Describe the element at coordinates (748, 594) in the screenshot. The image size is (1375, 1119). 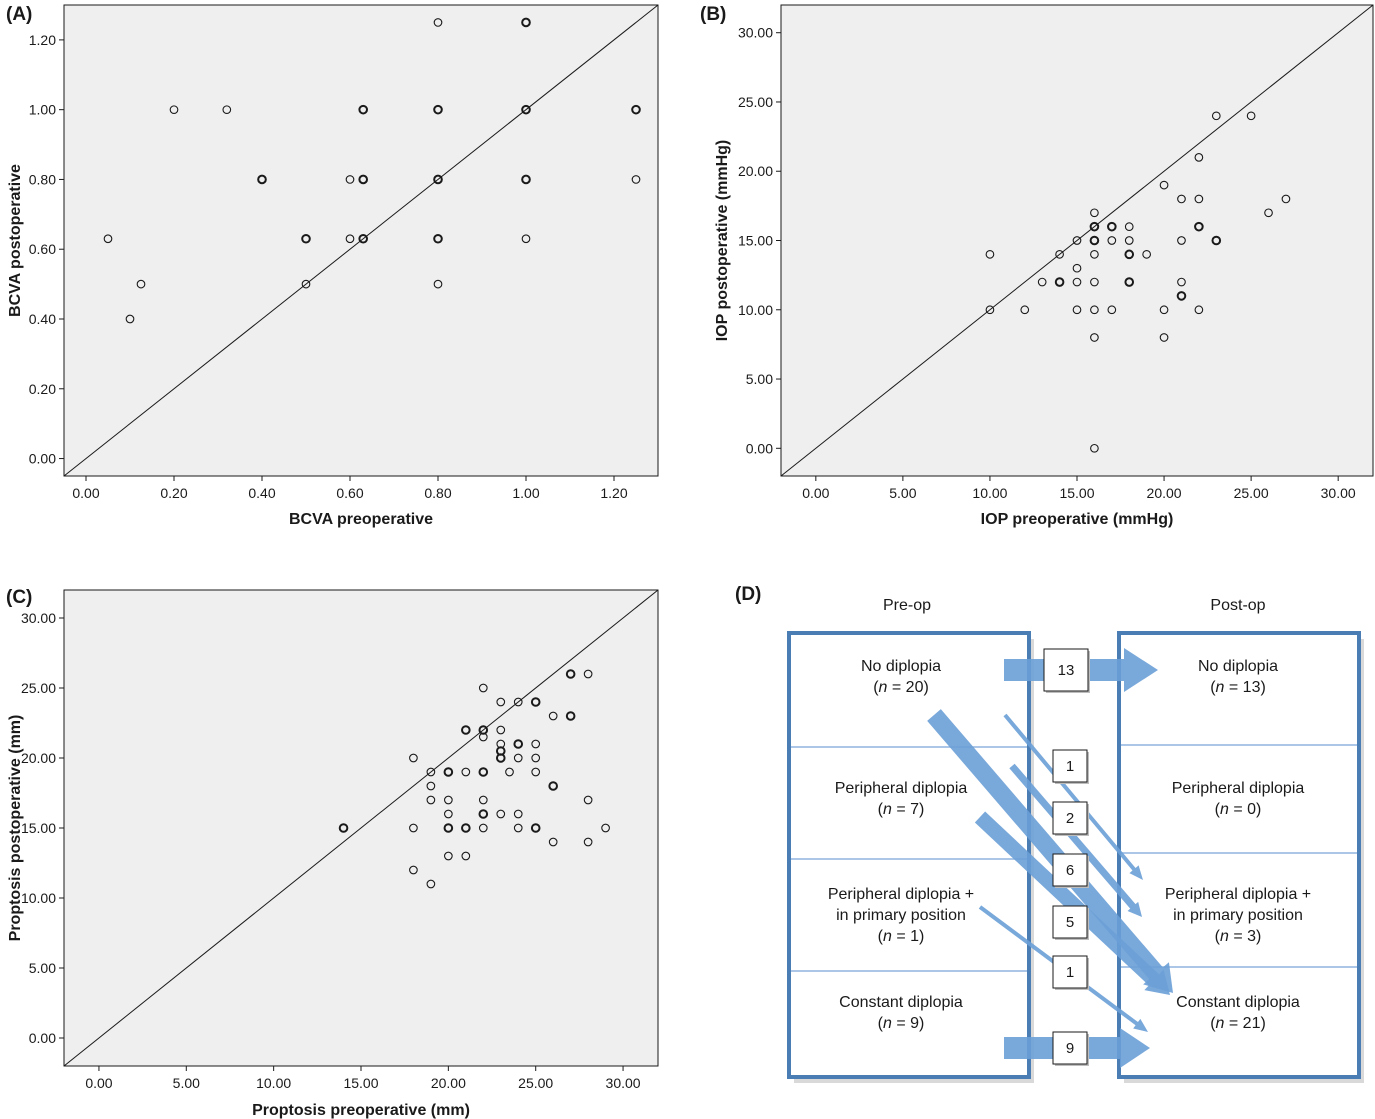
I see `panel-letter: (D)` at that location.